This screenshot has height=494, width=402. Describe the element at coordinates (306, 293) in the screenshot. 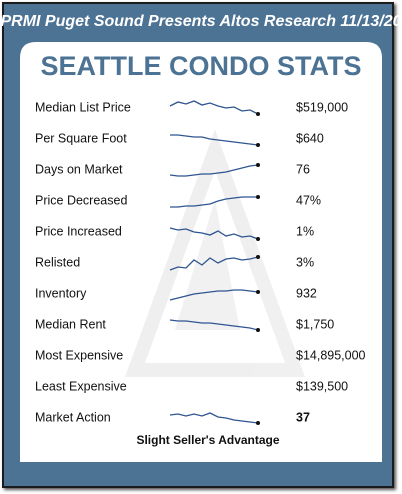

I see `row-value: 932` at that location.